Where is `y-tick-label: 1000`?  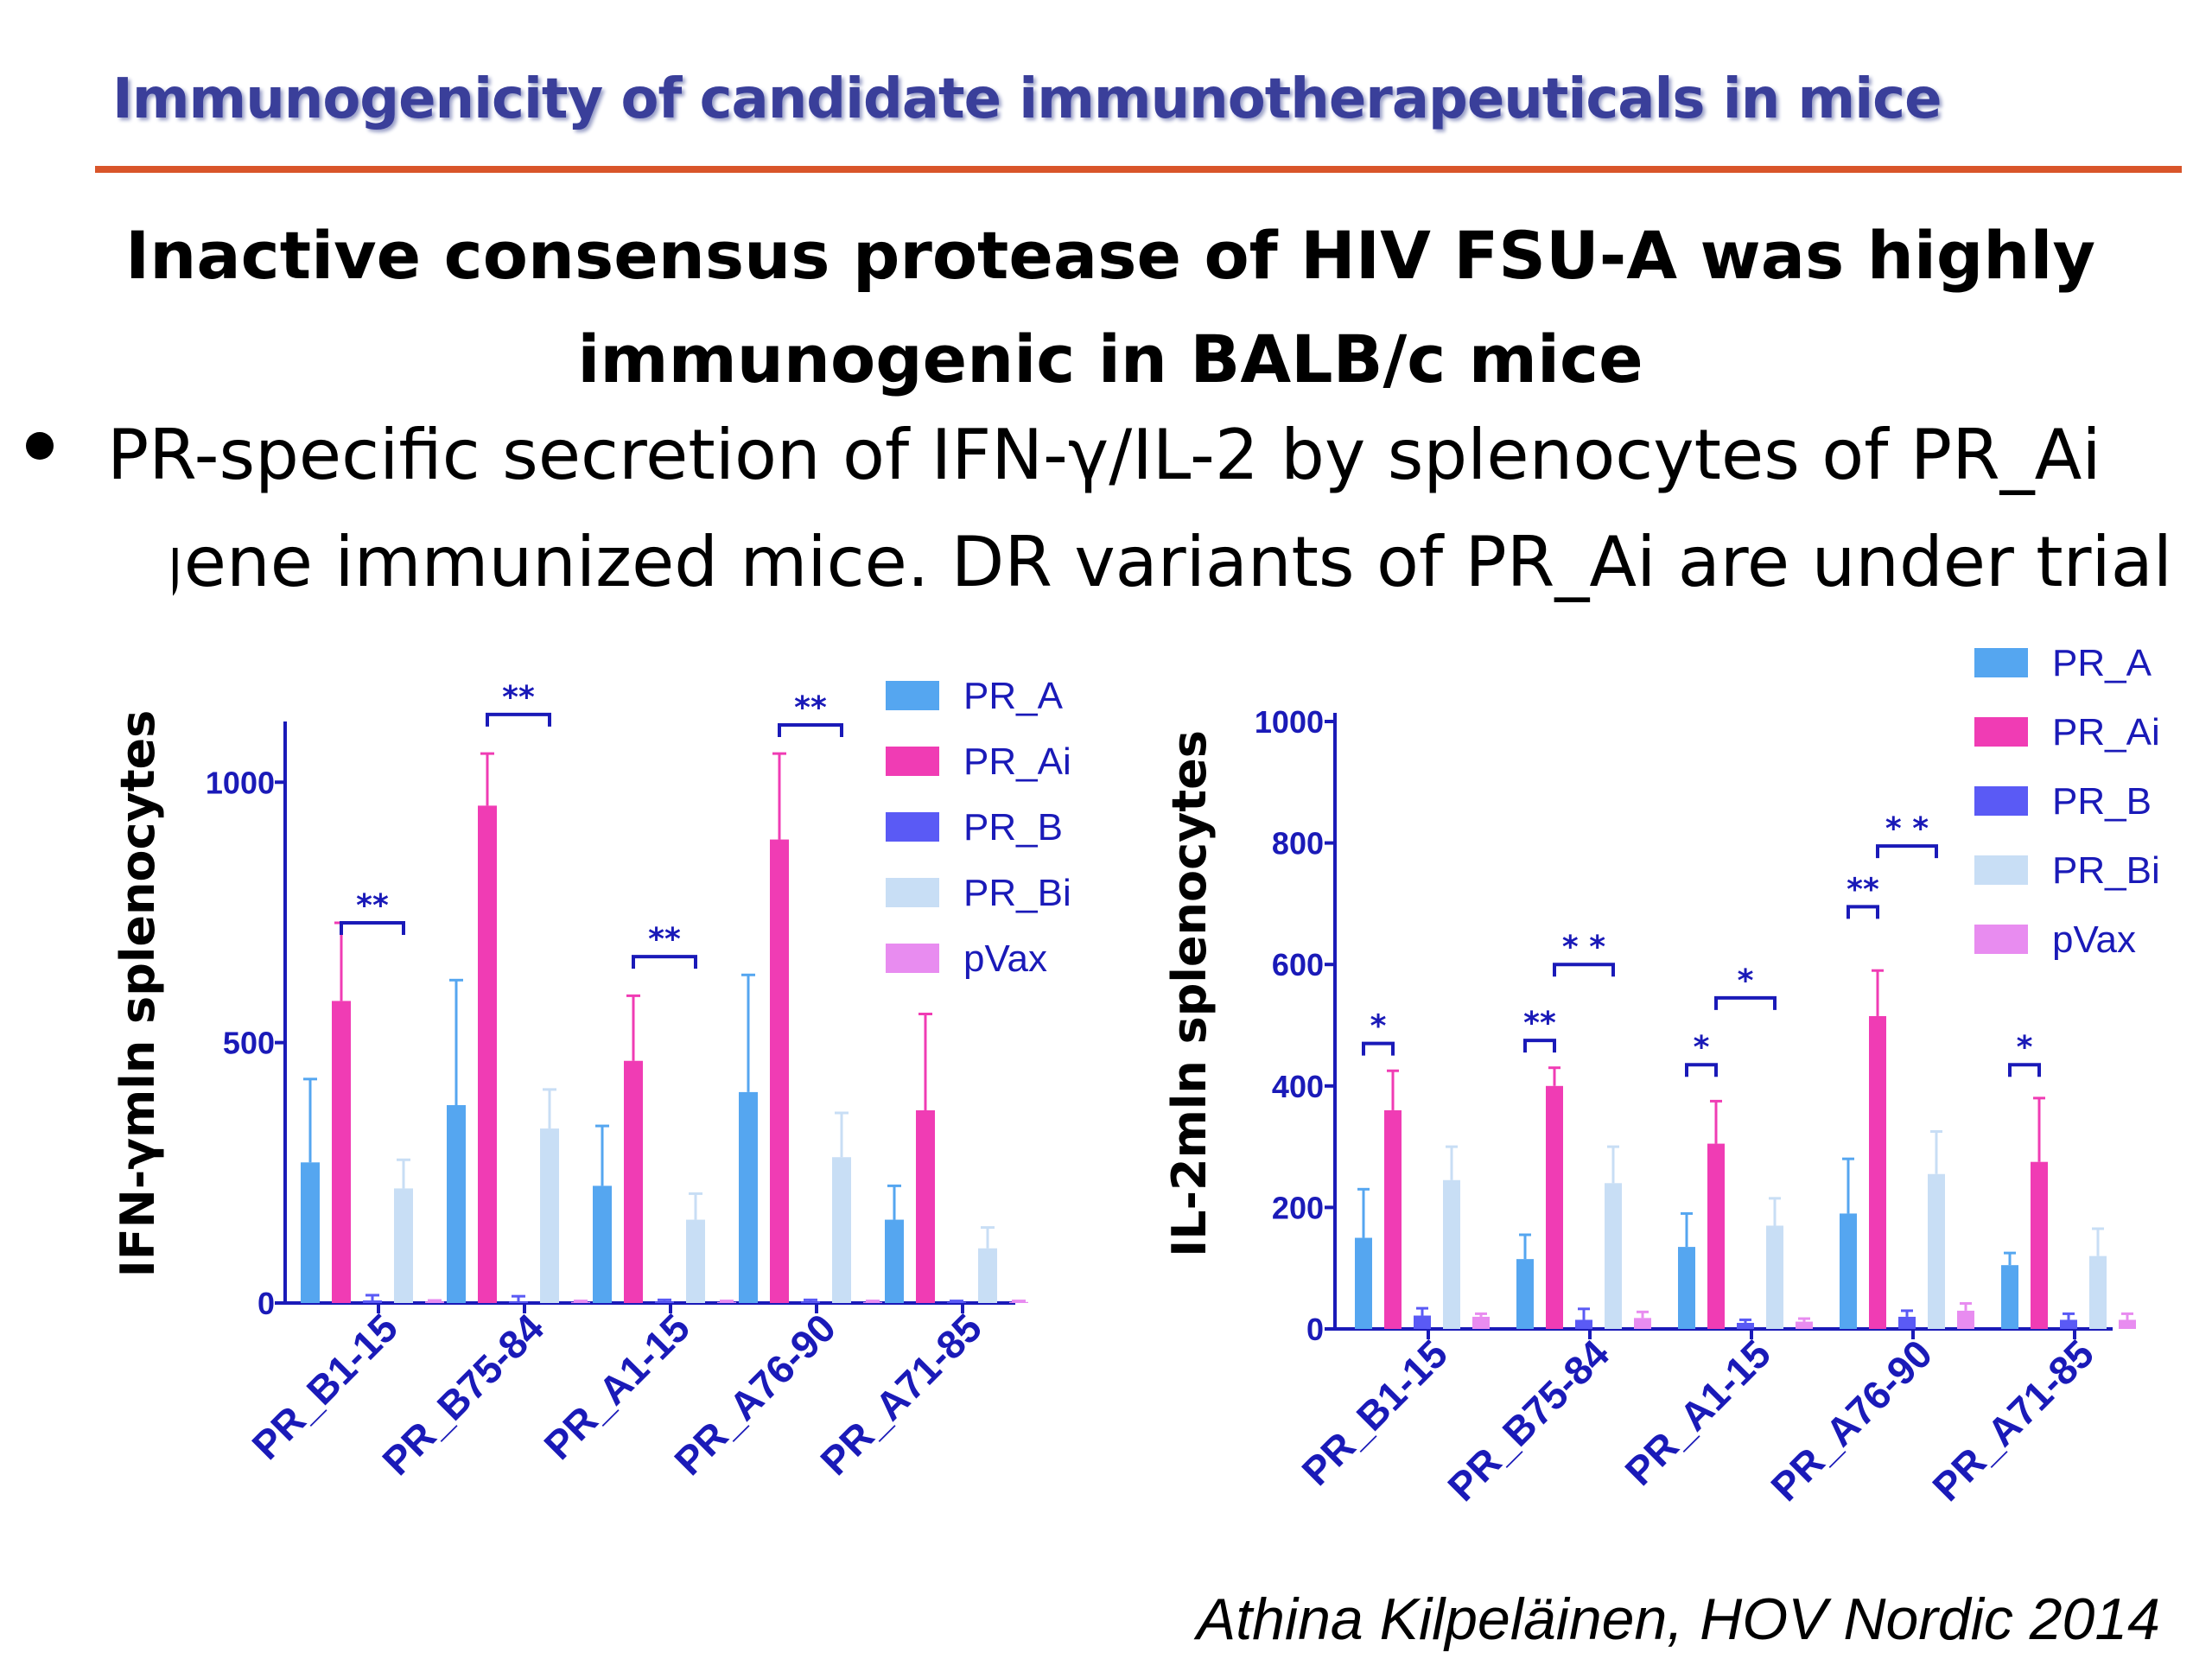
y-tick-label: 1000 is located at coordinates (1289, 722).